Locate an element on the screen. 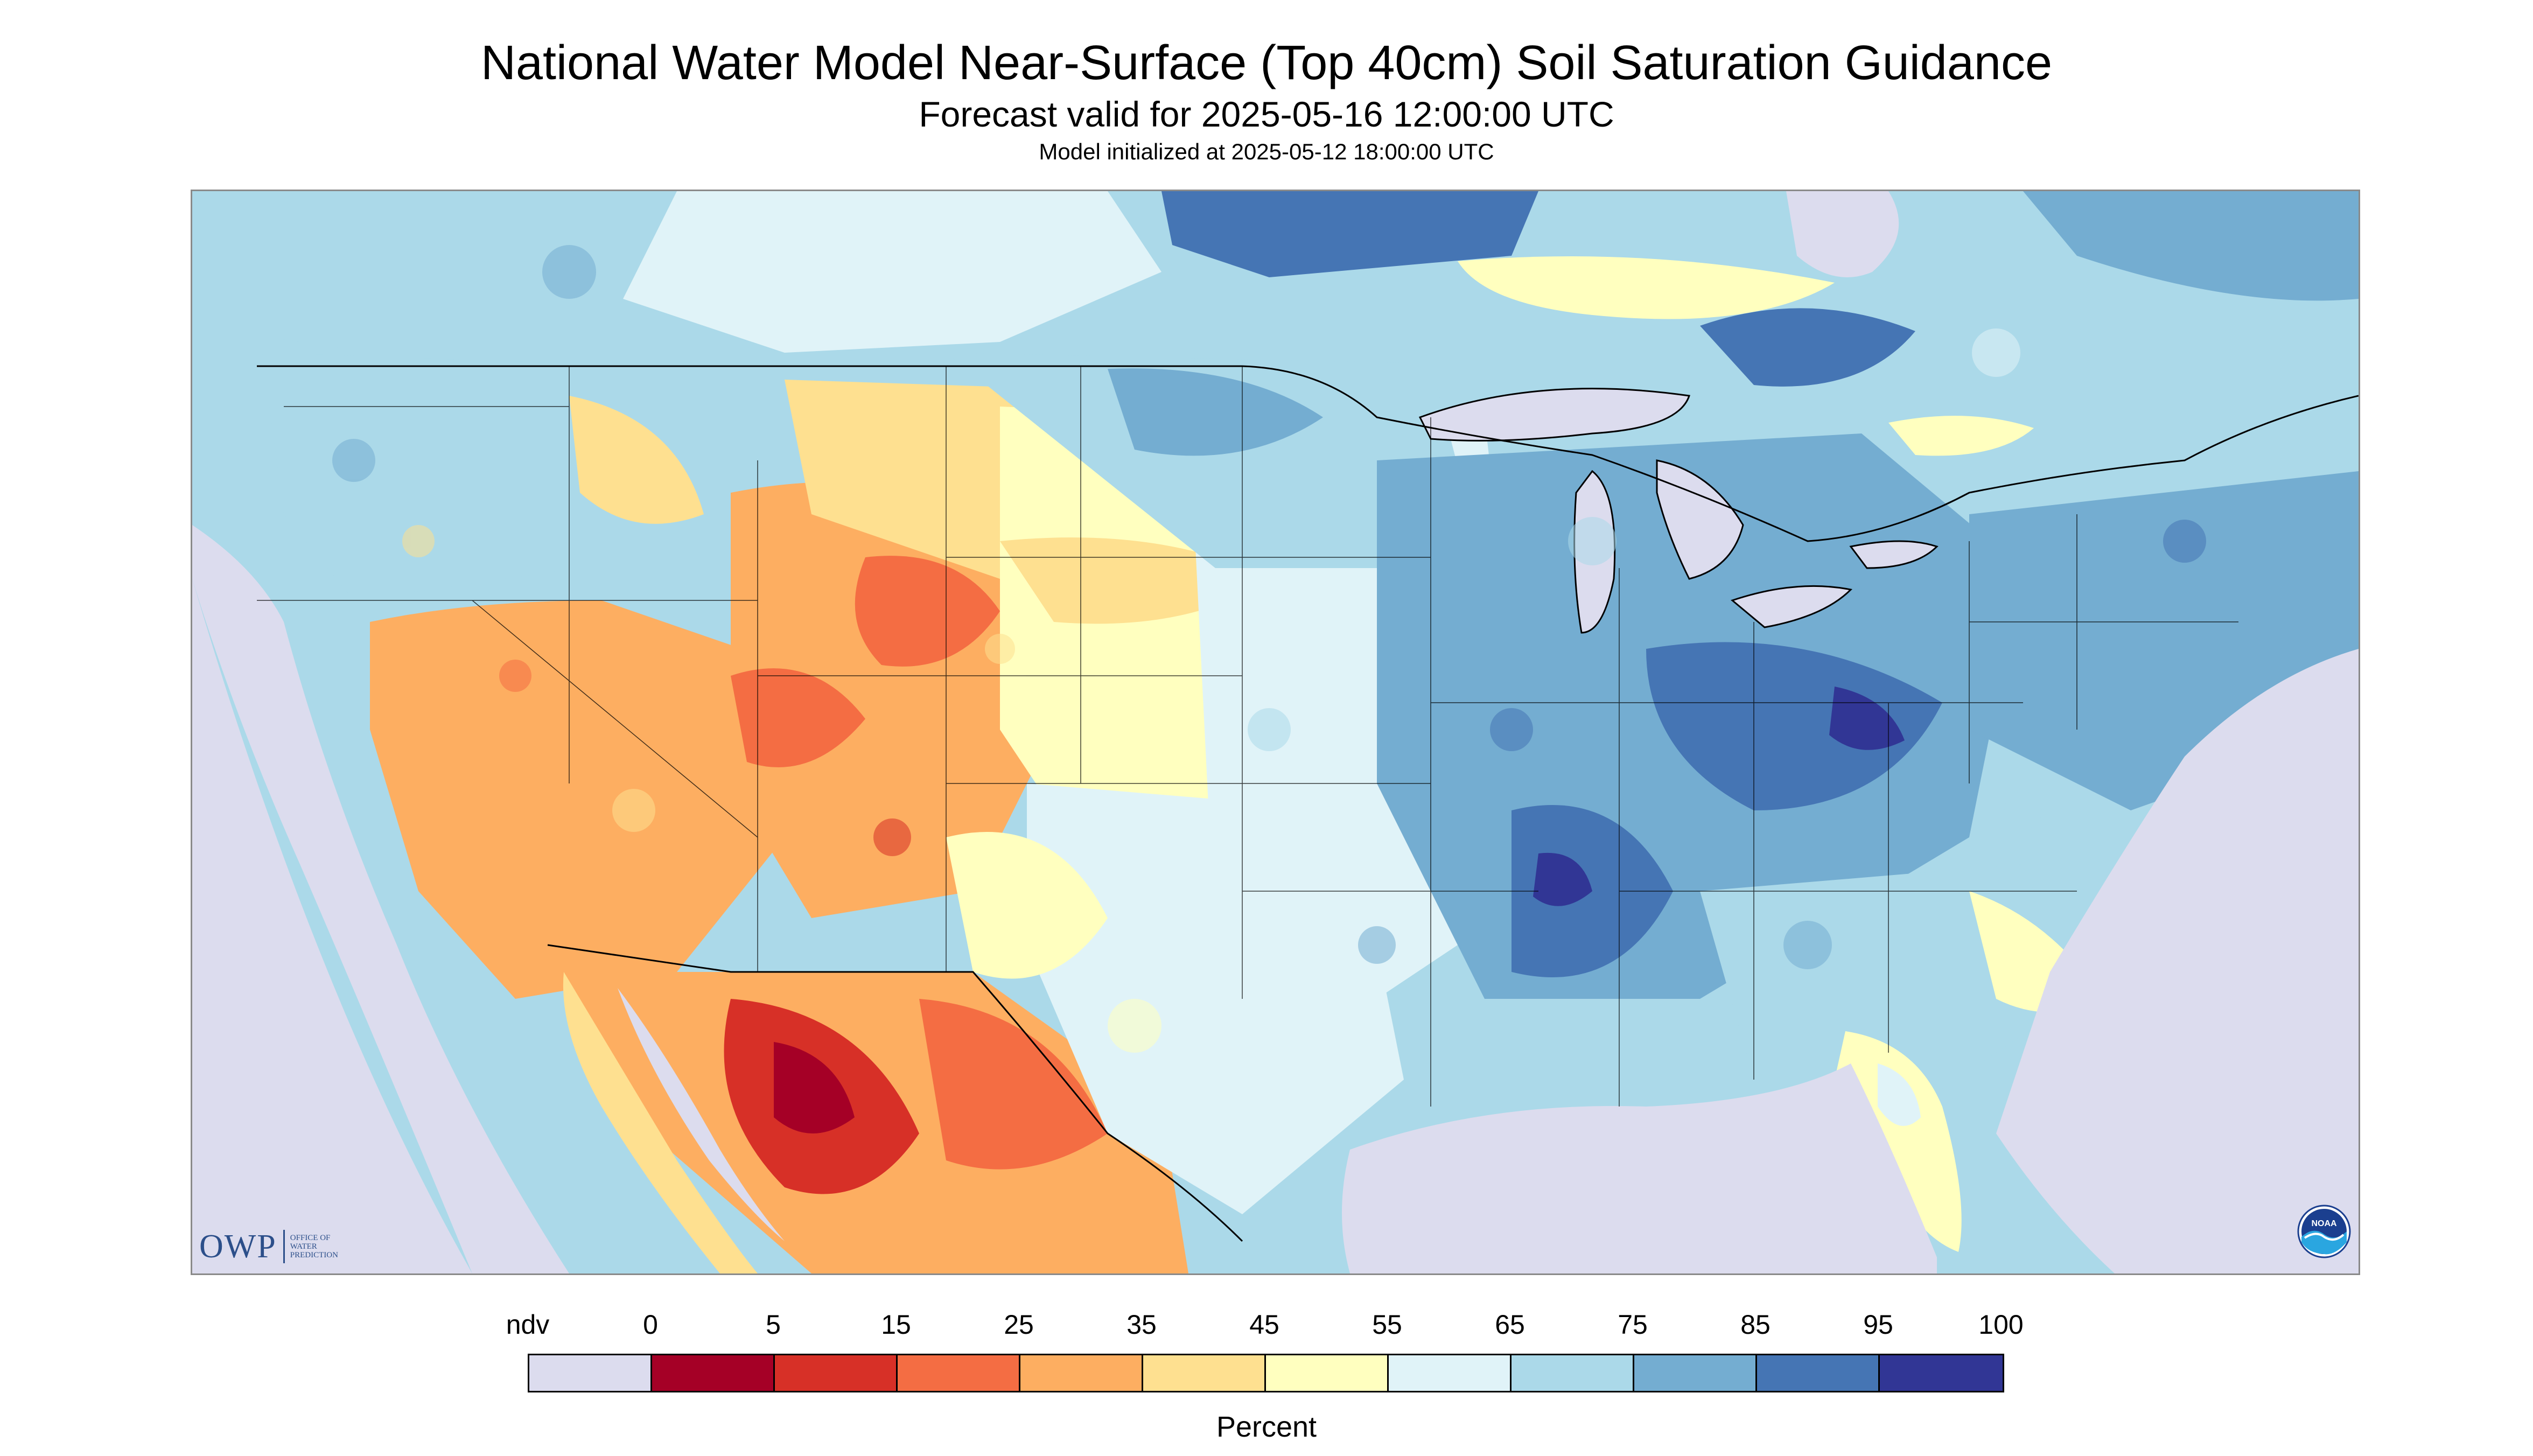 This screenshot has height=1456, width=2533. canada-light-patch is located at coordinates (892, 272).